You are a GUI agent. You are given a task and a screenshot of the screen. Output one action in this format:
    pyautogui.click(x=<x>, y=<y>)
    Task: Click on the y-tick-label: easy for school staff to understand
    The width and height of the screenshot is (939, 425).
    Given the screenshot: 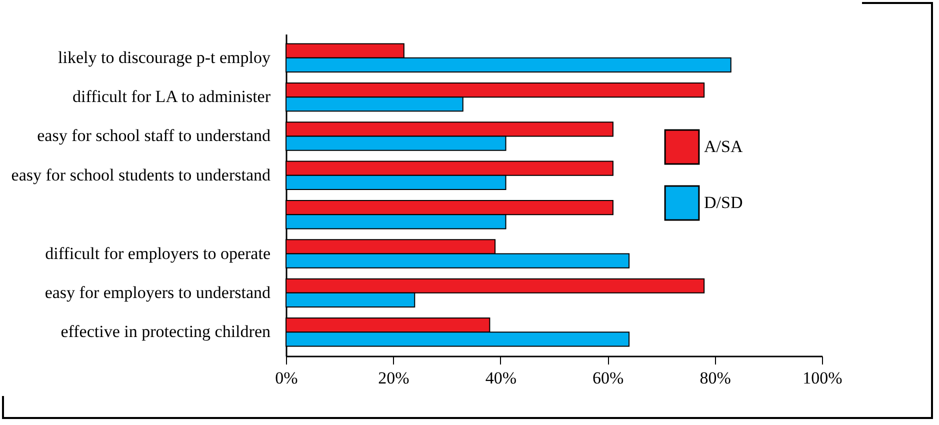 What is the action you would take?
    pyautogui.click(x=154, y=136)
    